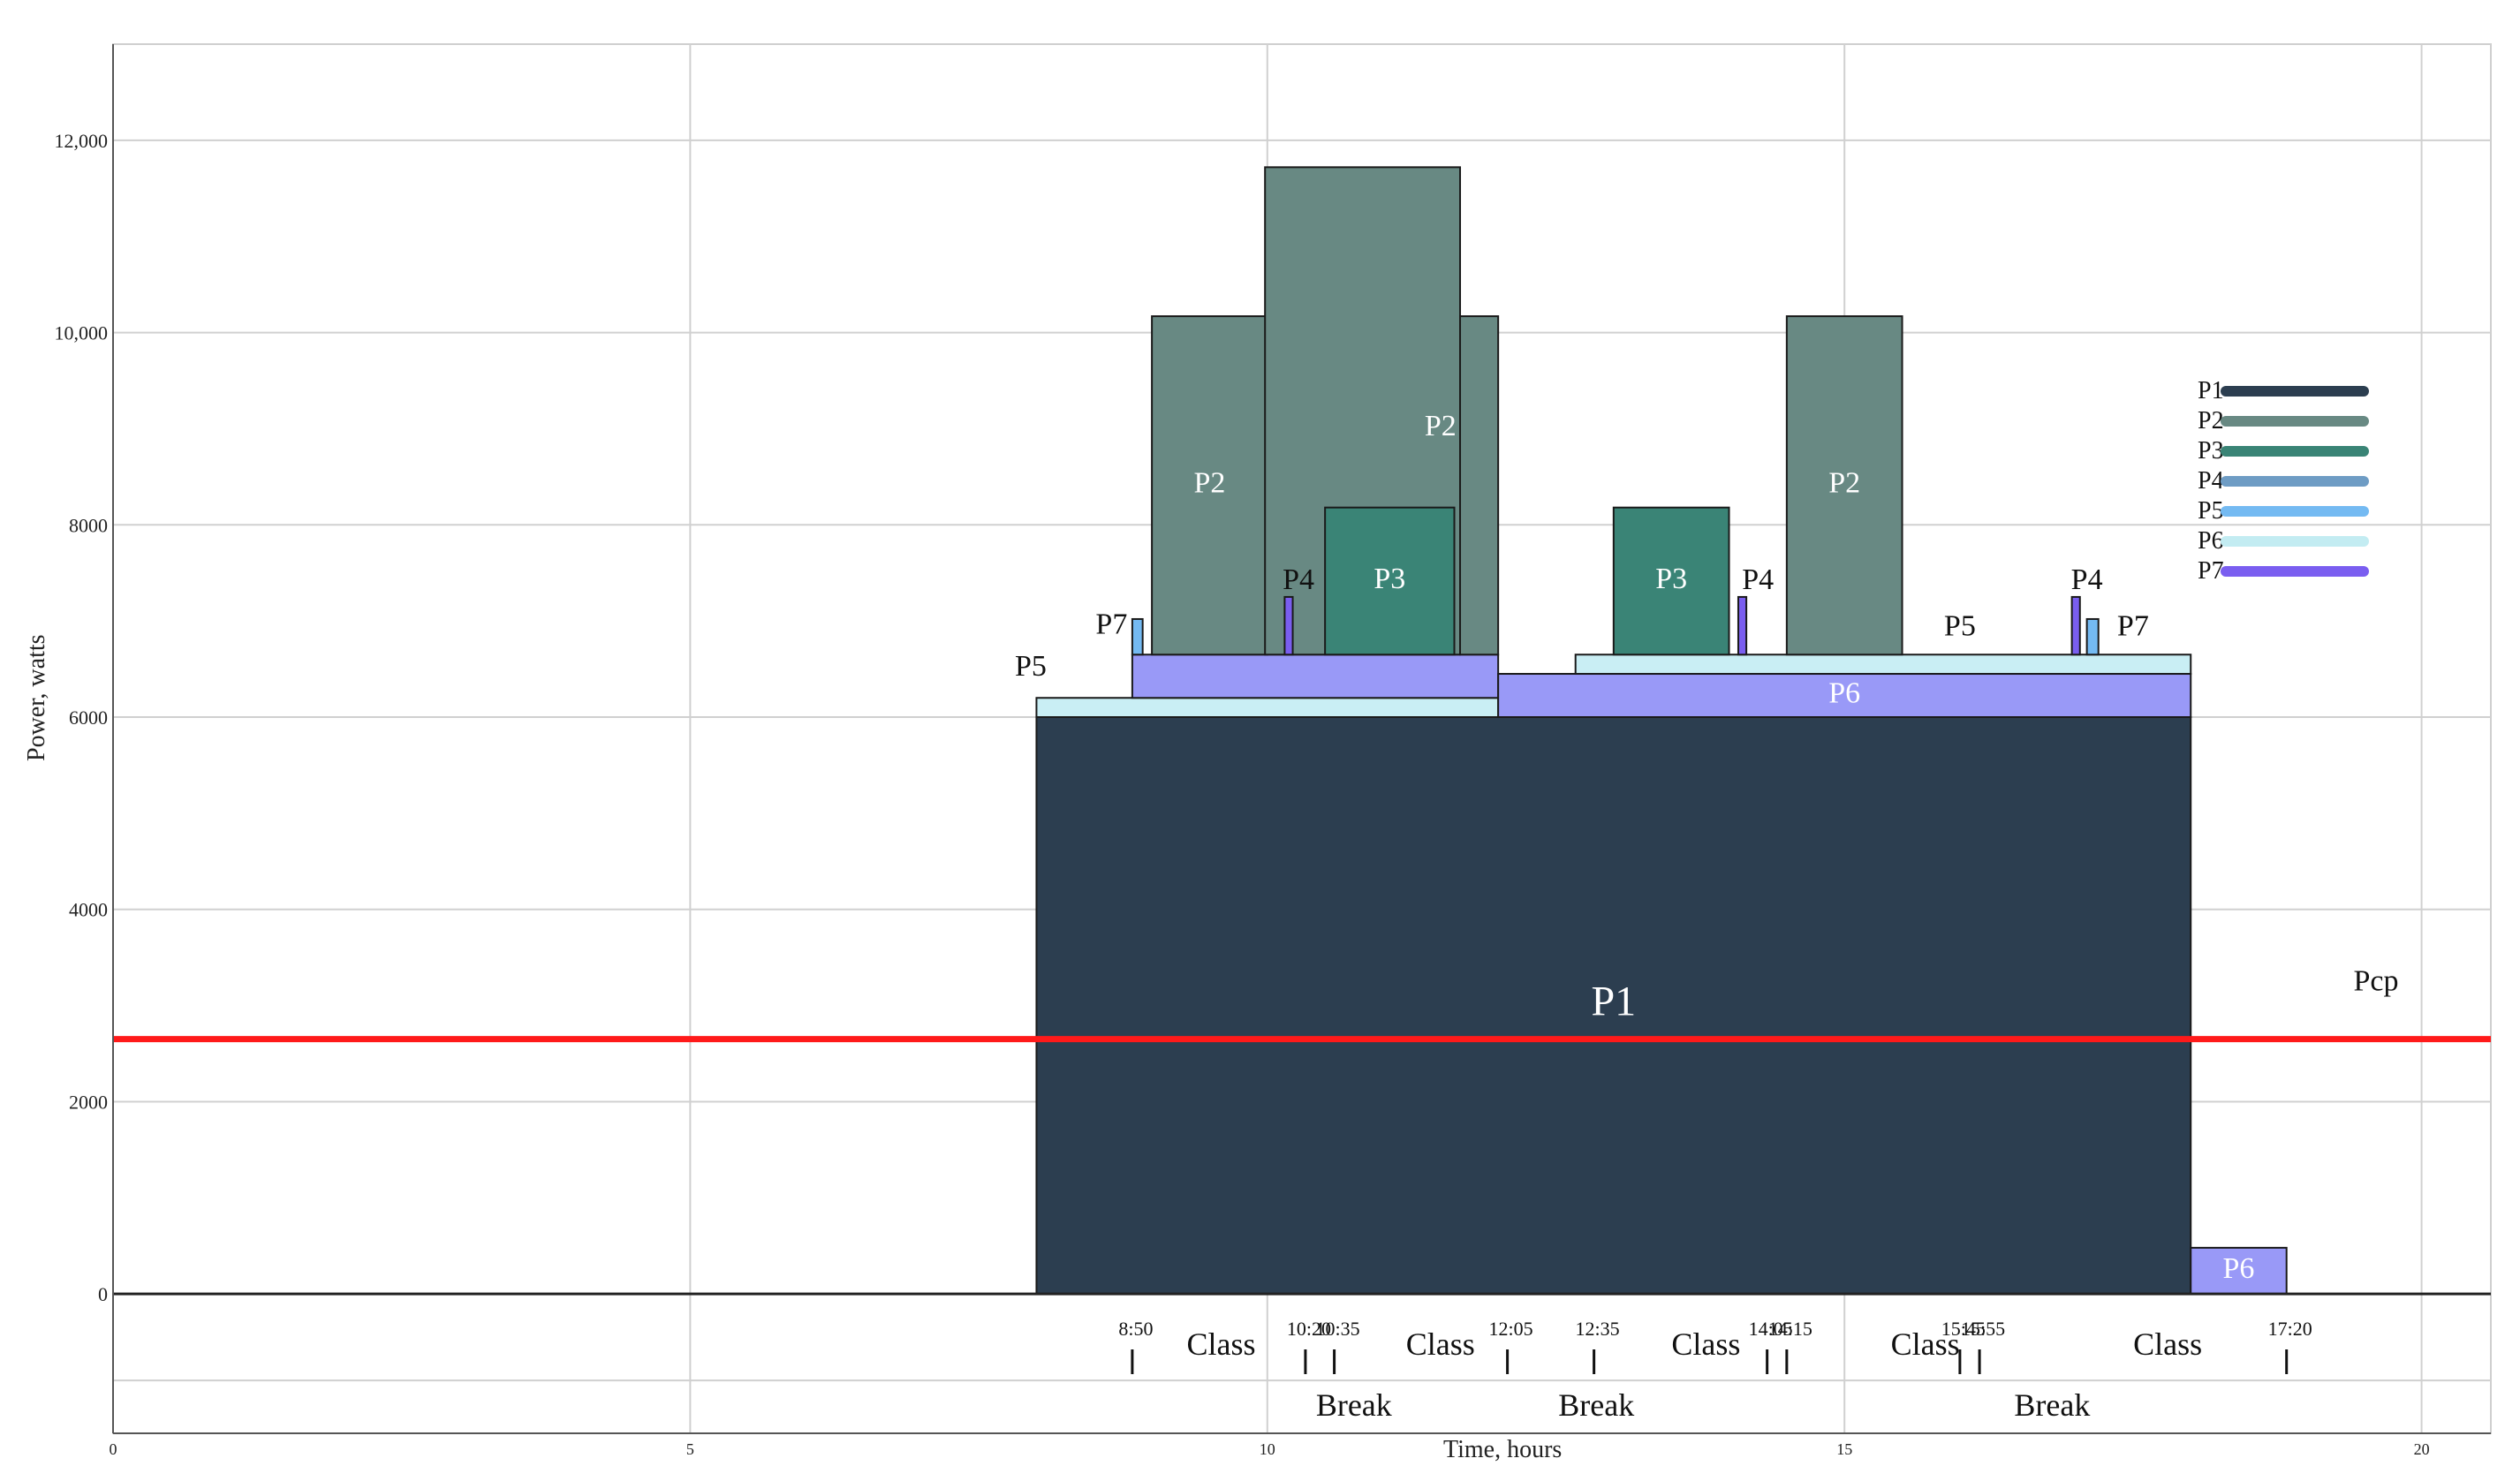  What do you see at coordinates (1302, 1004) in the screenshot?
I see `threshold-line: Pcp` at bounding box center [1302, 1004].